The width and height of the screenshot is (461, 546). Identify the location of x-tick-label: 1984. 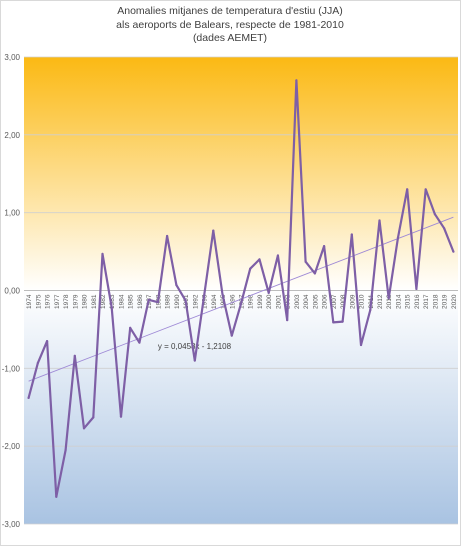
(121, 301).